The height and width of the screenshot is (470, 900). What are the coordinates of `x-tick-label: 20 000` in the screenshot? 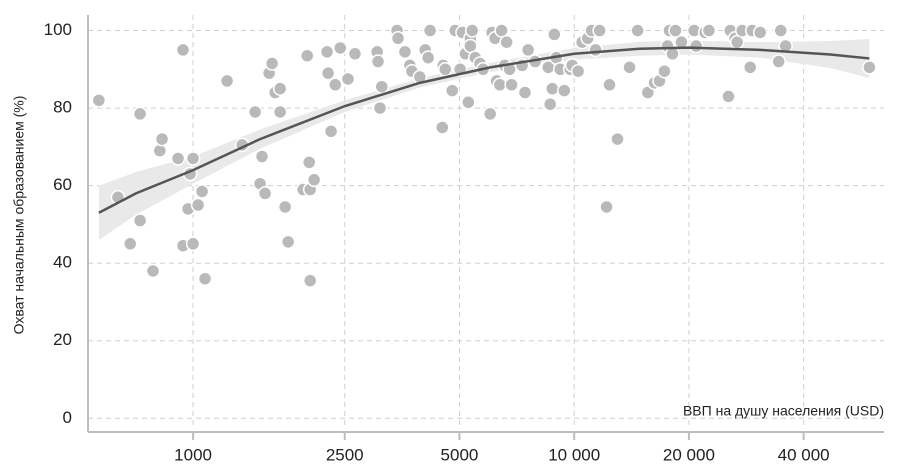 It's located at (689, 454).